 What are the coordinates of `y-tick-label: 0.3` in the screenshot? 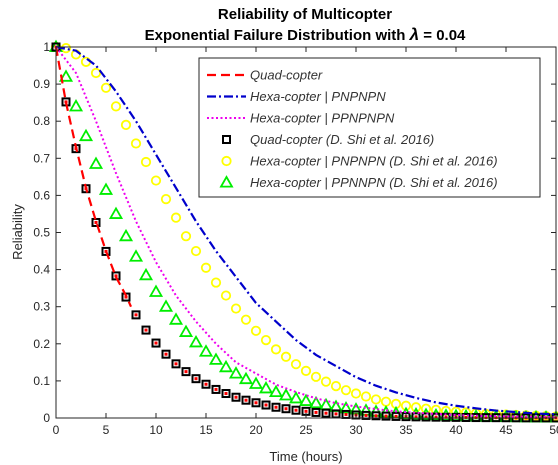 It's located at (41, 307).